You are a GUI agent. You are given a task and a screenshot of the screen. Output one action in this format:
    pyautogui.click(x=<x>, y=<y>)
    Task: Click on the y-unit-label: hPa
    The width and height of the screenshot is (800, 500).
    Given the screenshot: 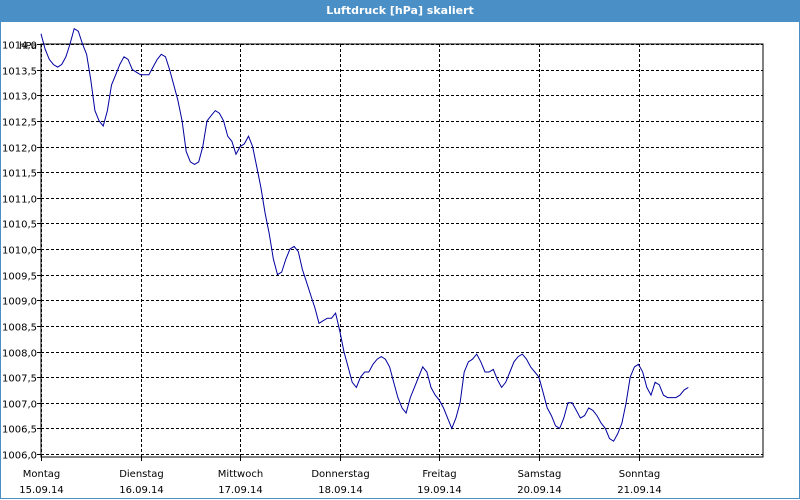 What is the action you would take?
    pyautogui.click(x=28, y=46)
    